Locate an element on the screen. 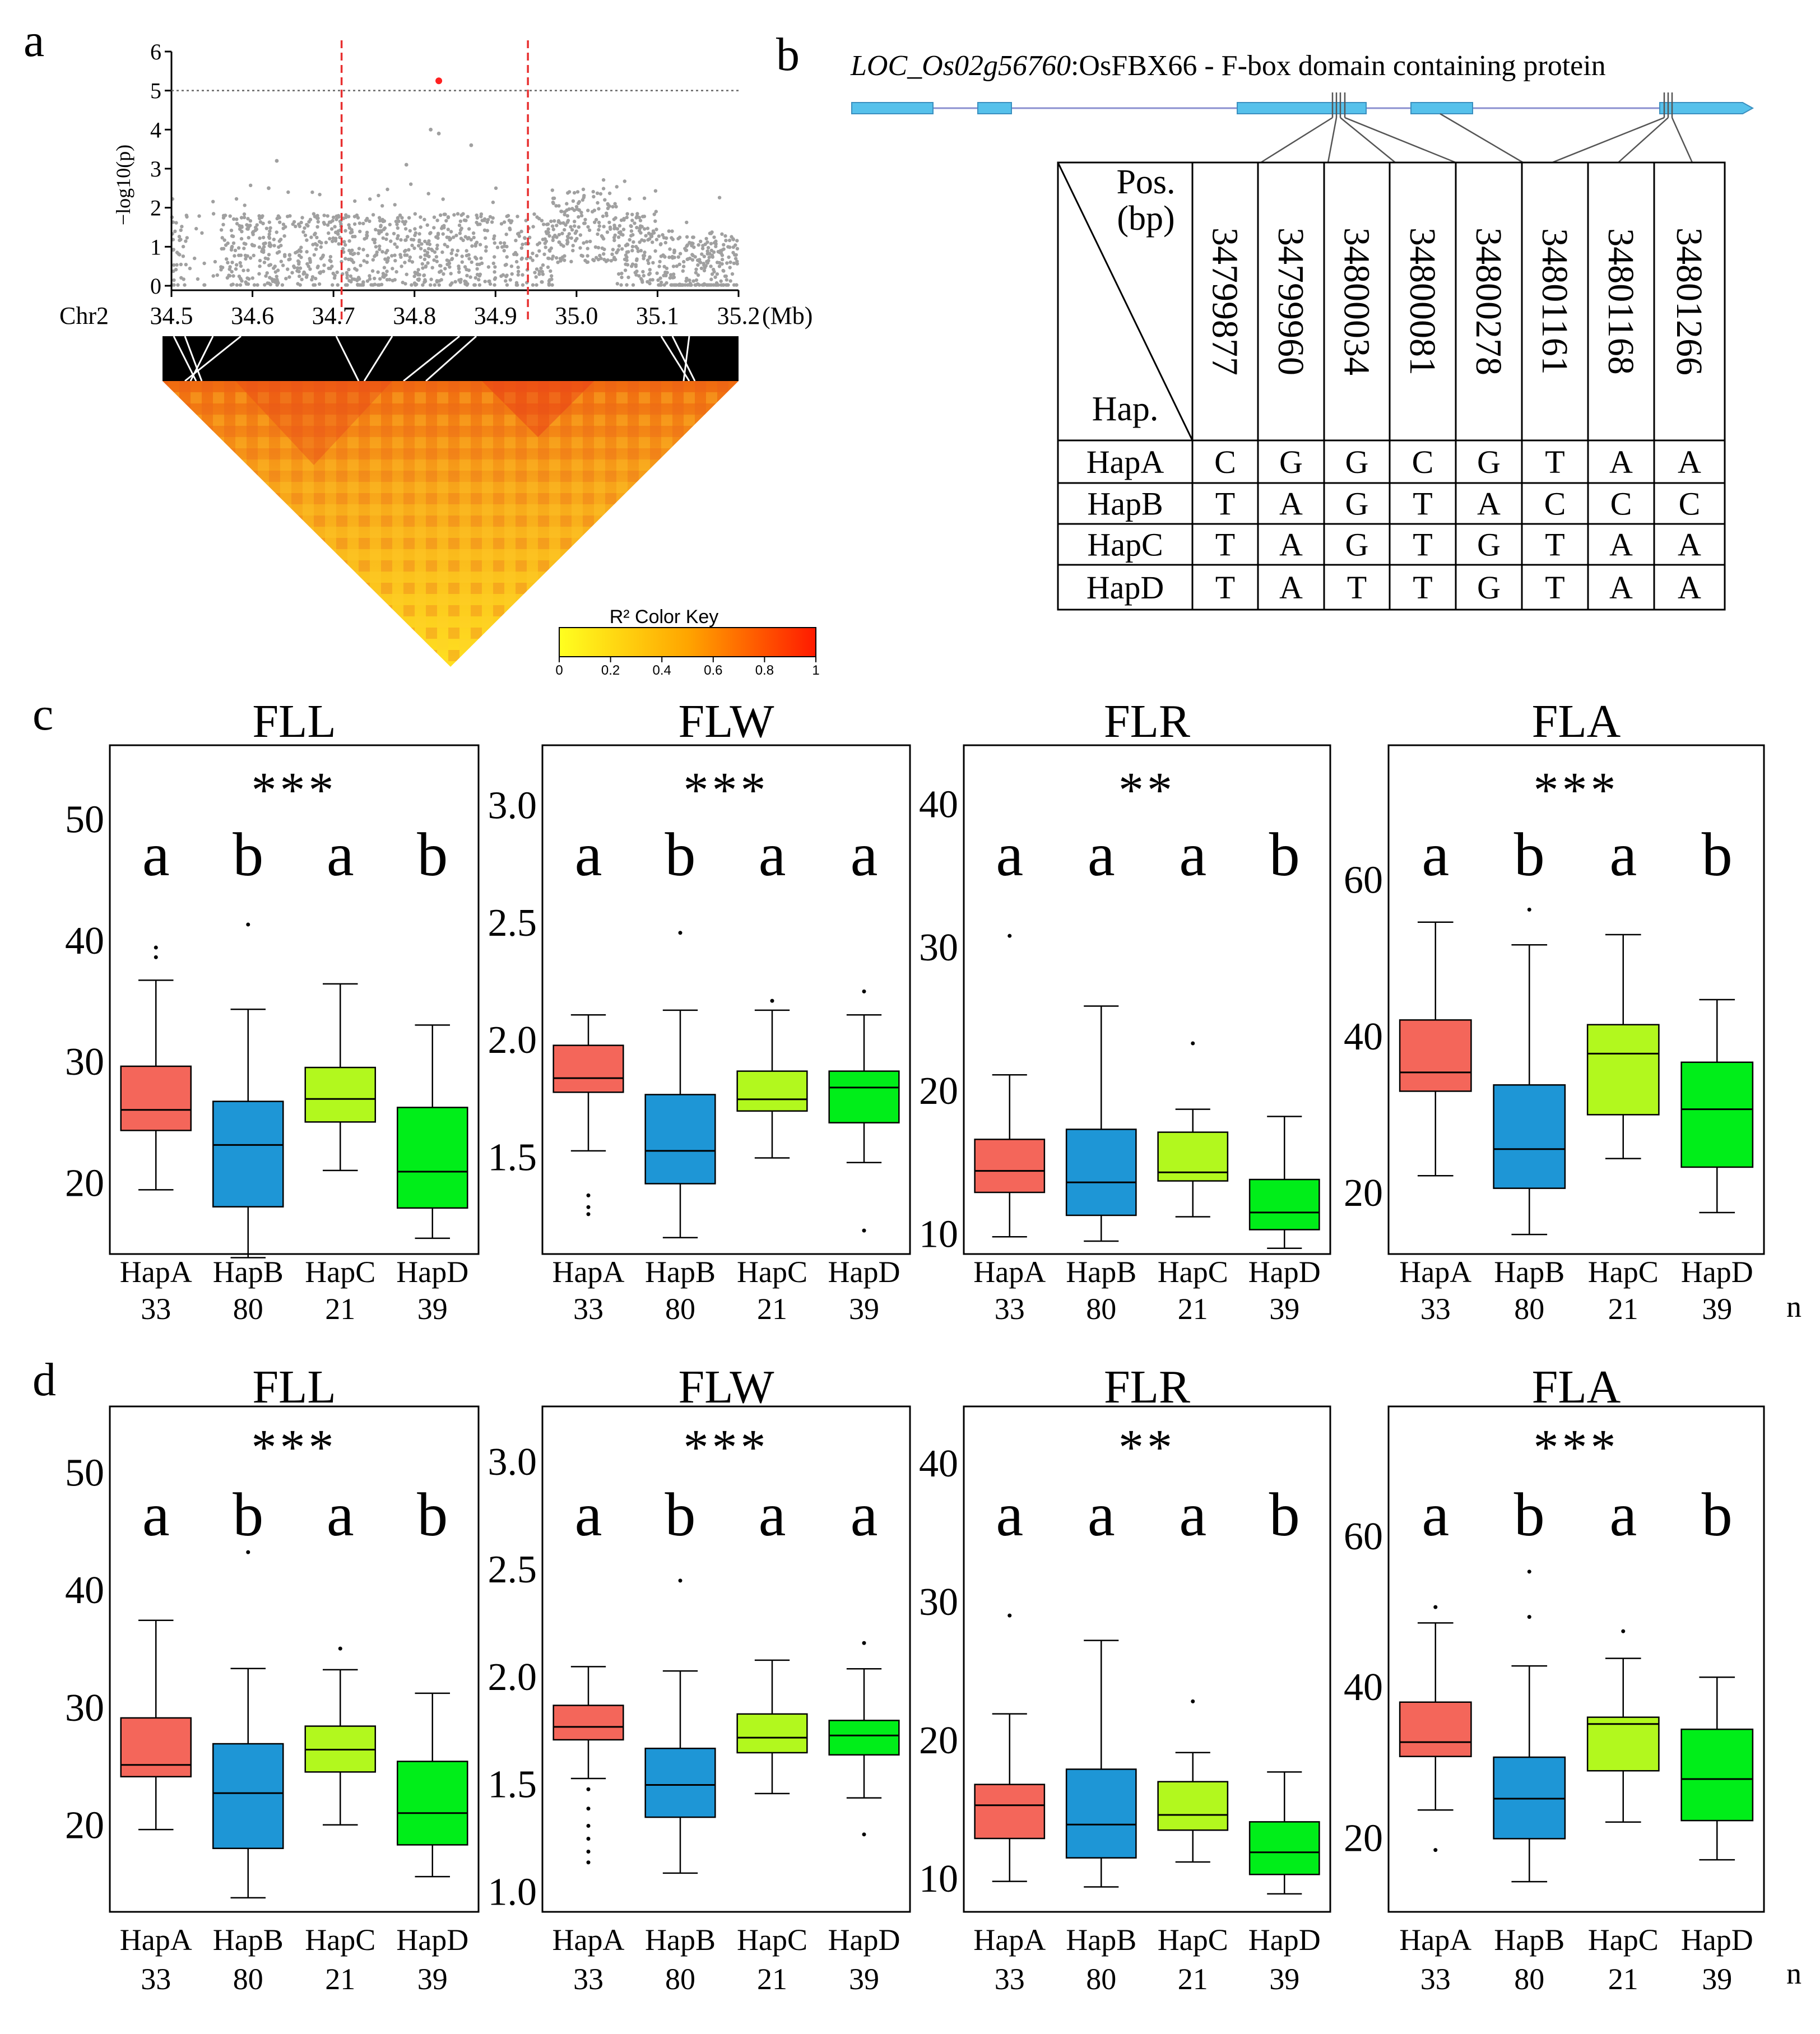  hap-table-border is located at coordinates (1391, 386).